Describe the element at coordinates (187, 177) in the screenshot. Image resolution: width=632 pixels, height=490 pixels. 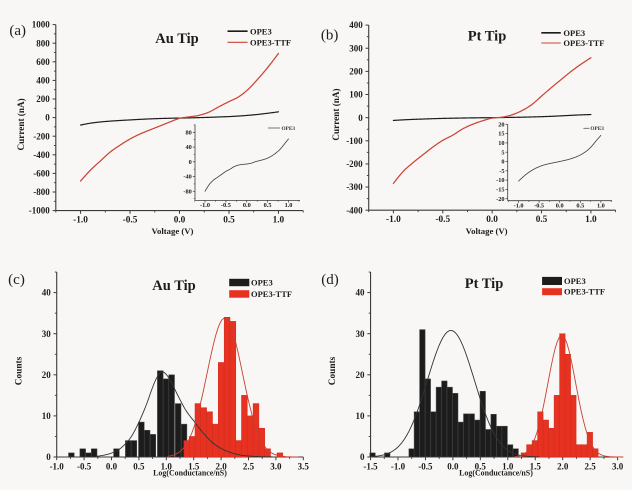
I see `svg-text: -40` at that location.